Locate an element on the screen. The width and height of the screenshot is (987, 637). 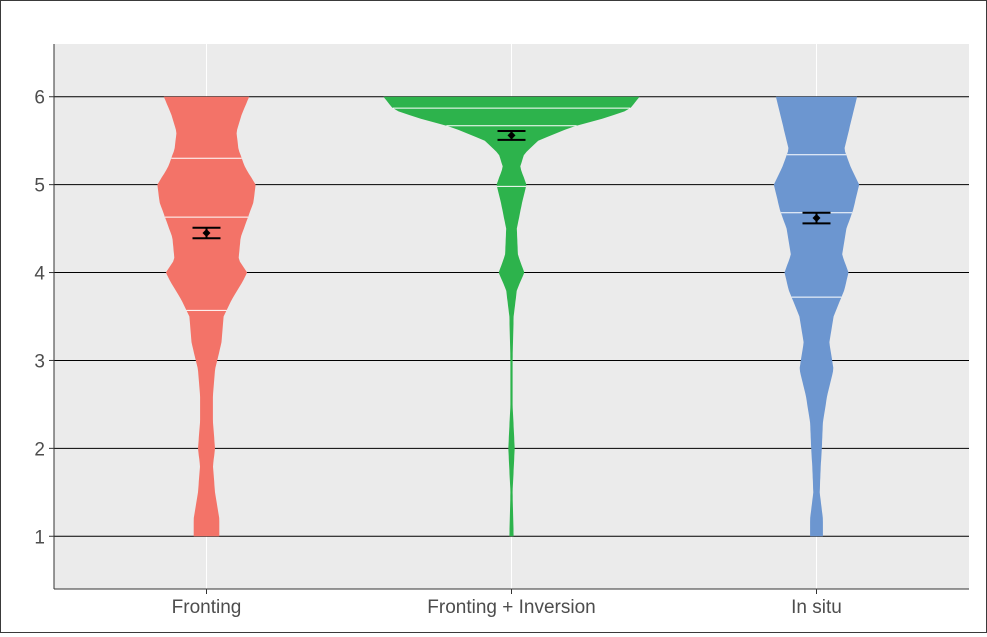
y-tick-label: 5 is located at coordinates (39, 186).